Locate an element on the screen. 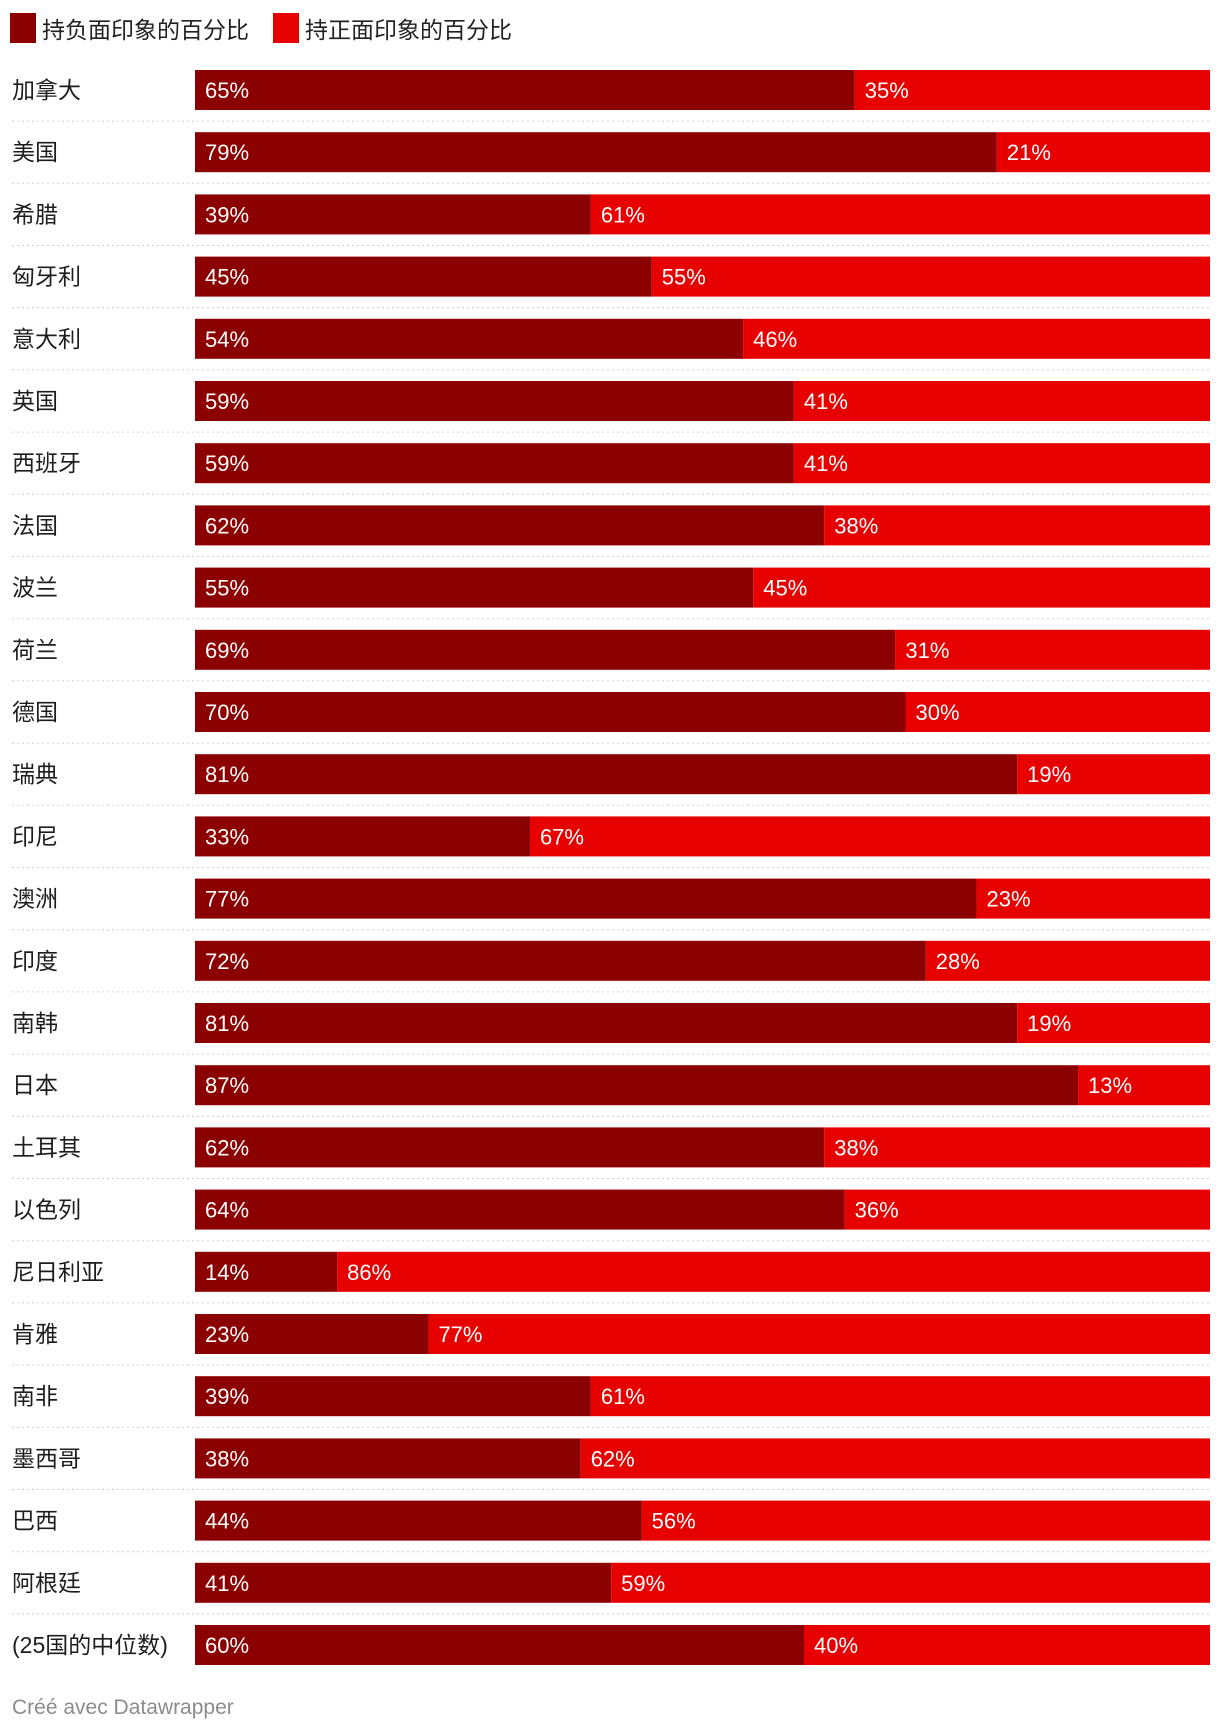 Image resolution: width=1220 pixels, height=1736 pixels. data-label-negative: 79% is located at coordinates (227, 152).